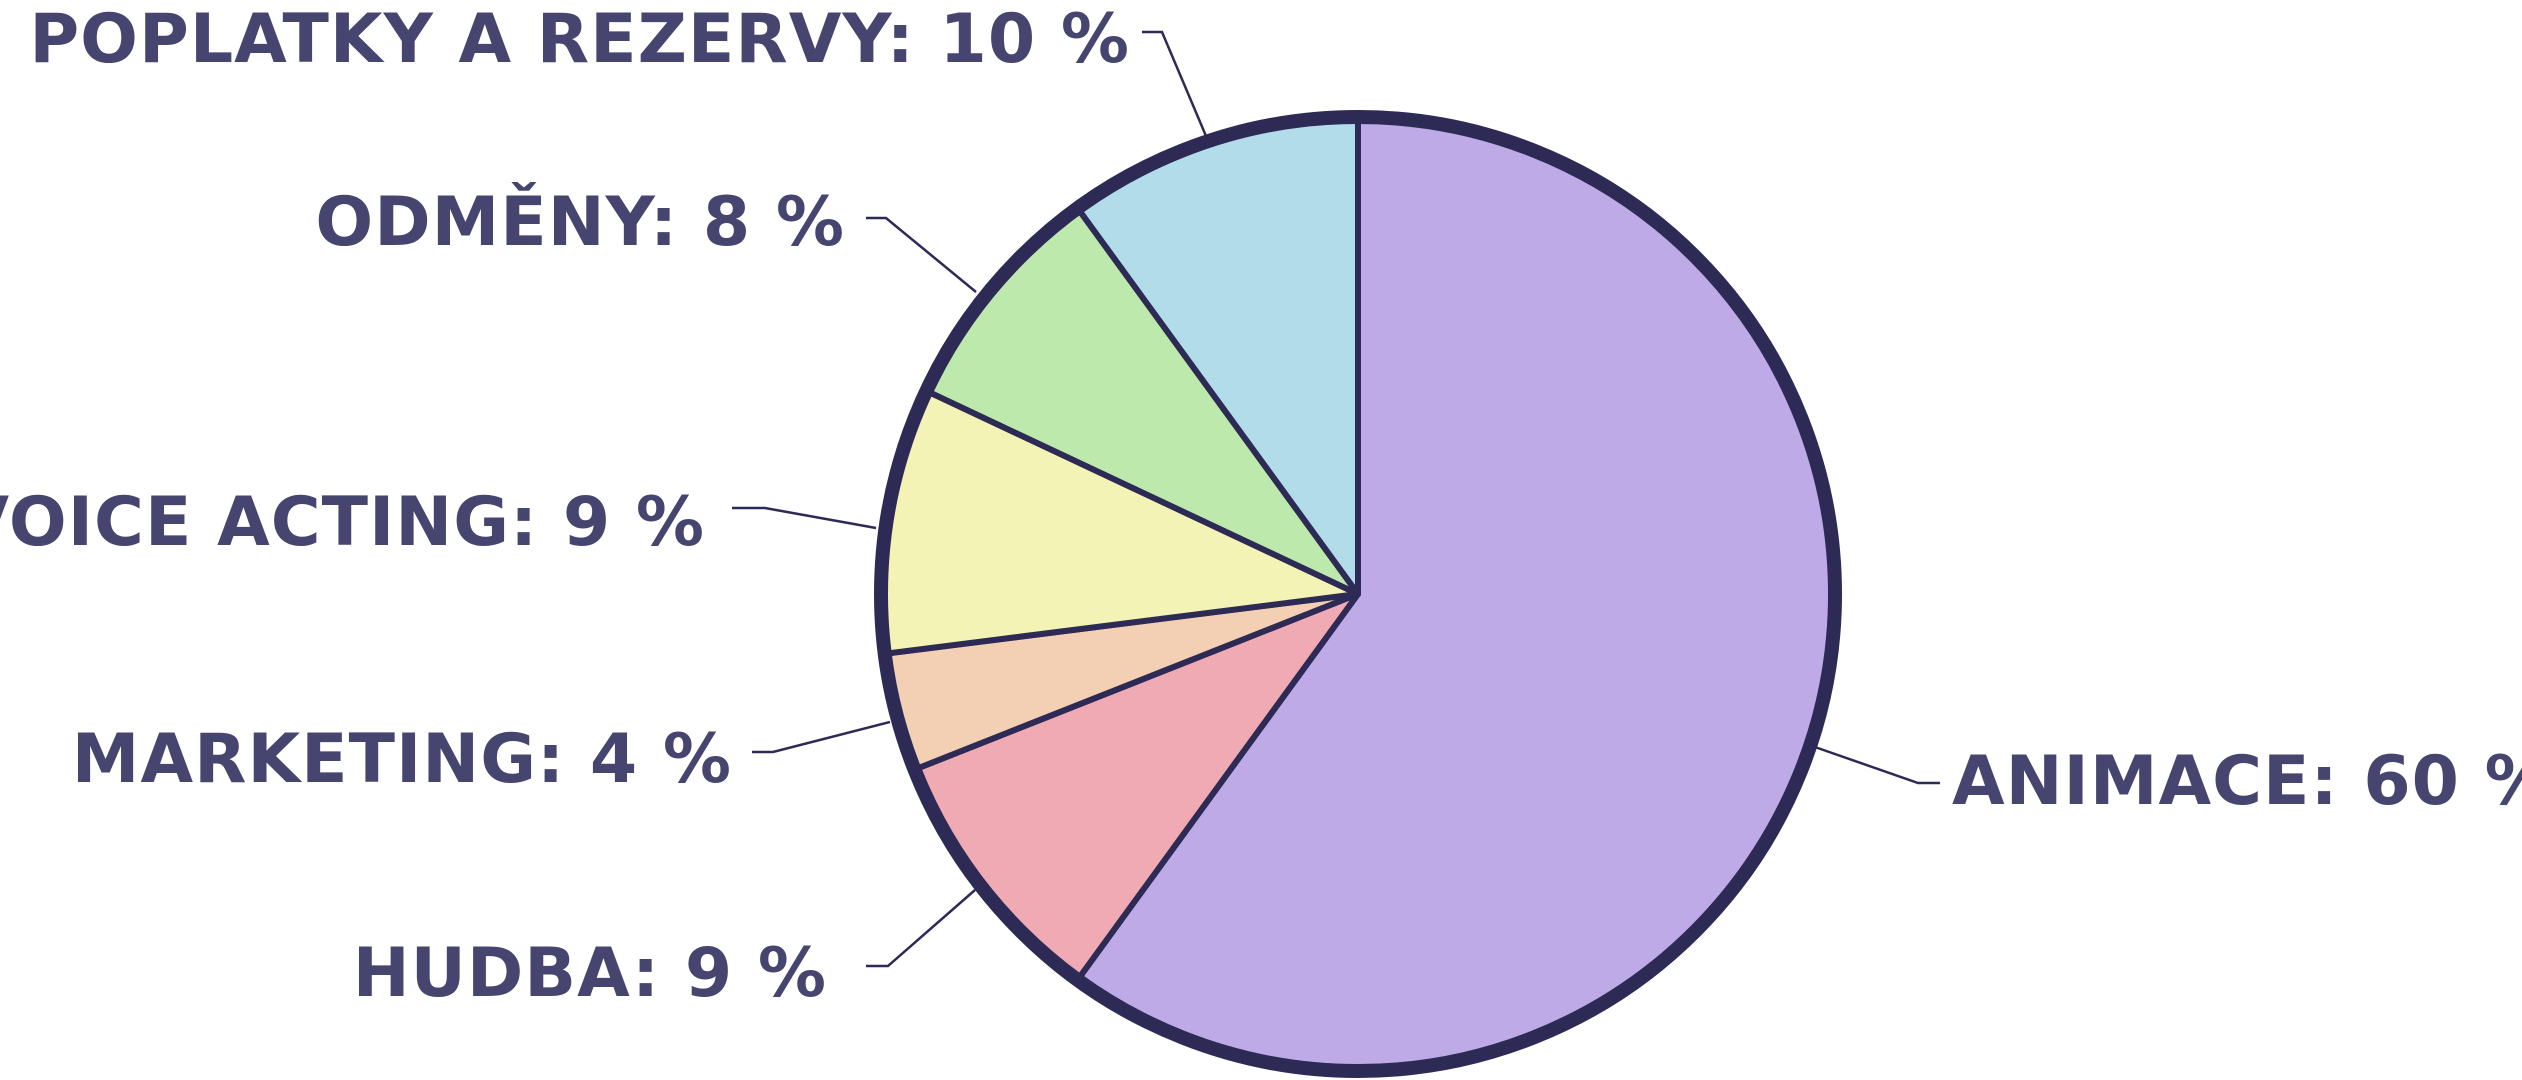 This screenshot has width=2522, height=1080. I want to click on slice-label-hudba: HUDBA: 9 %, so click(590, 973).